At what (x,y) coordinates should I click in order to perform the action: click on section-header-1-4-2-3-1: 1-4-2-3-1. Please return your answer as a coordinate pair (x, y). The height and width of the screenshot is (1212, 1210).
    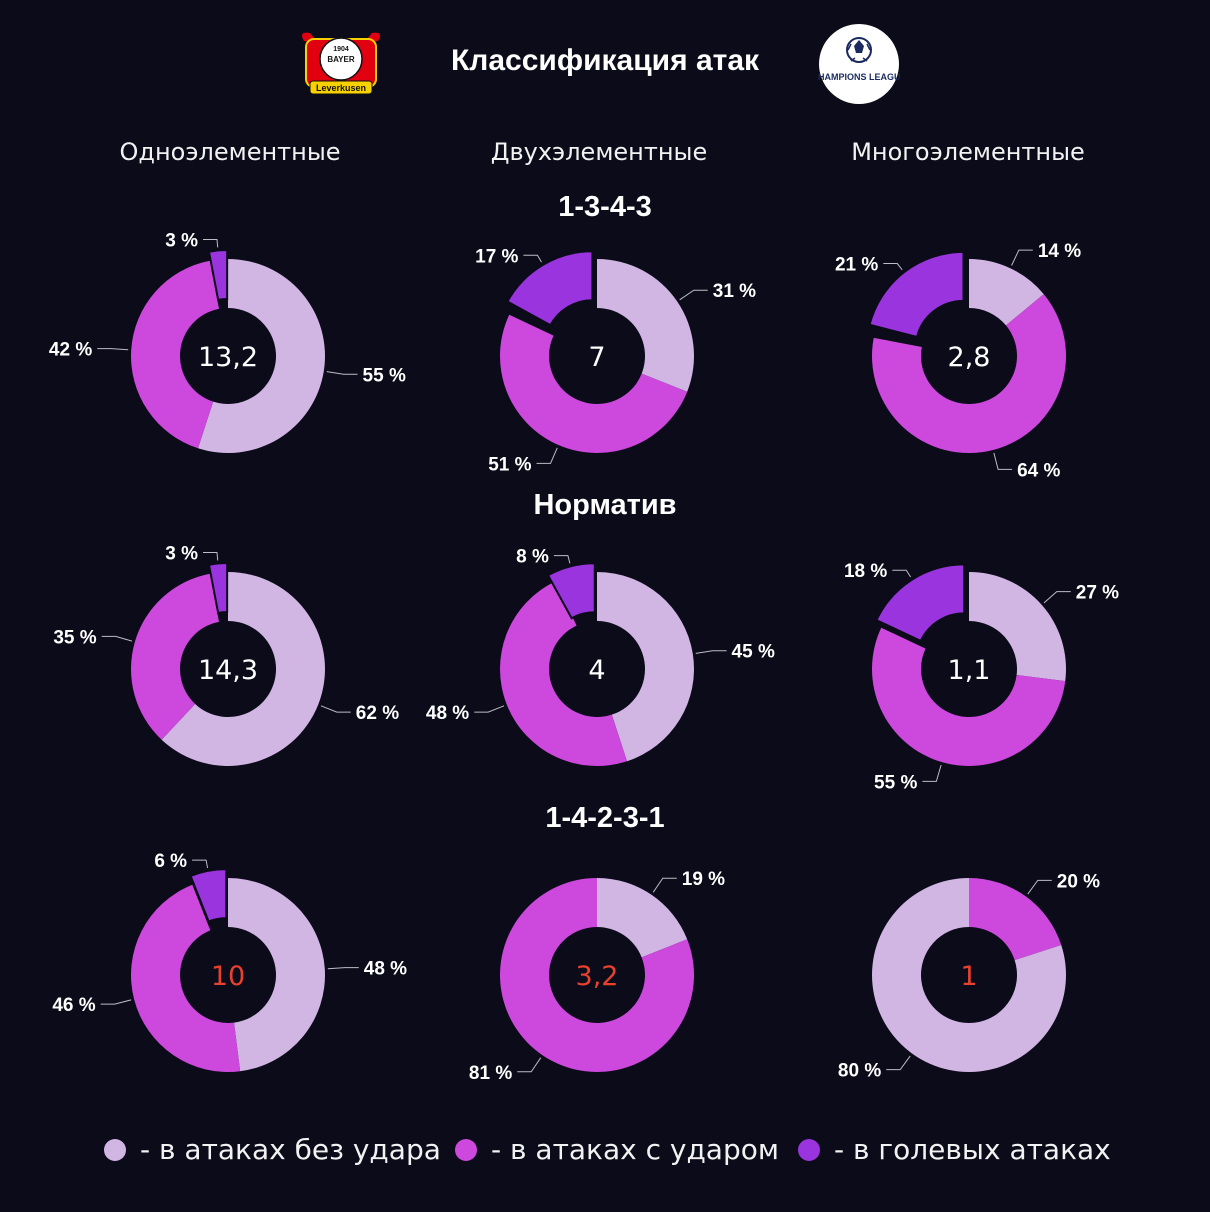
    Looking at the image, I should click on (605, 818).